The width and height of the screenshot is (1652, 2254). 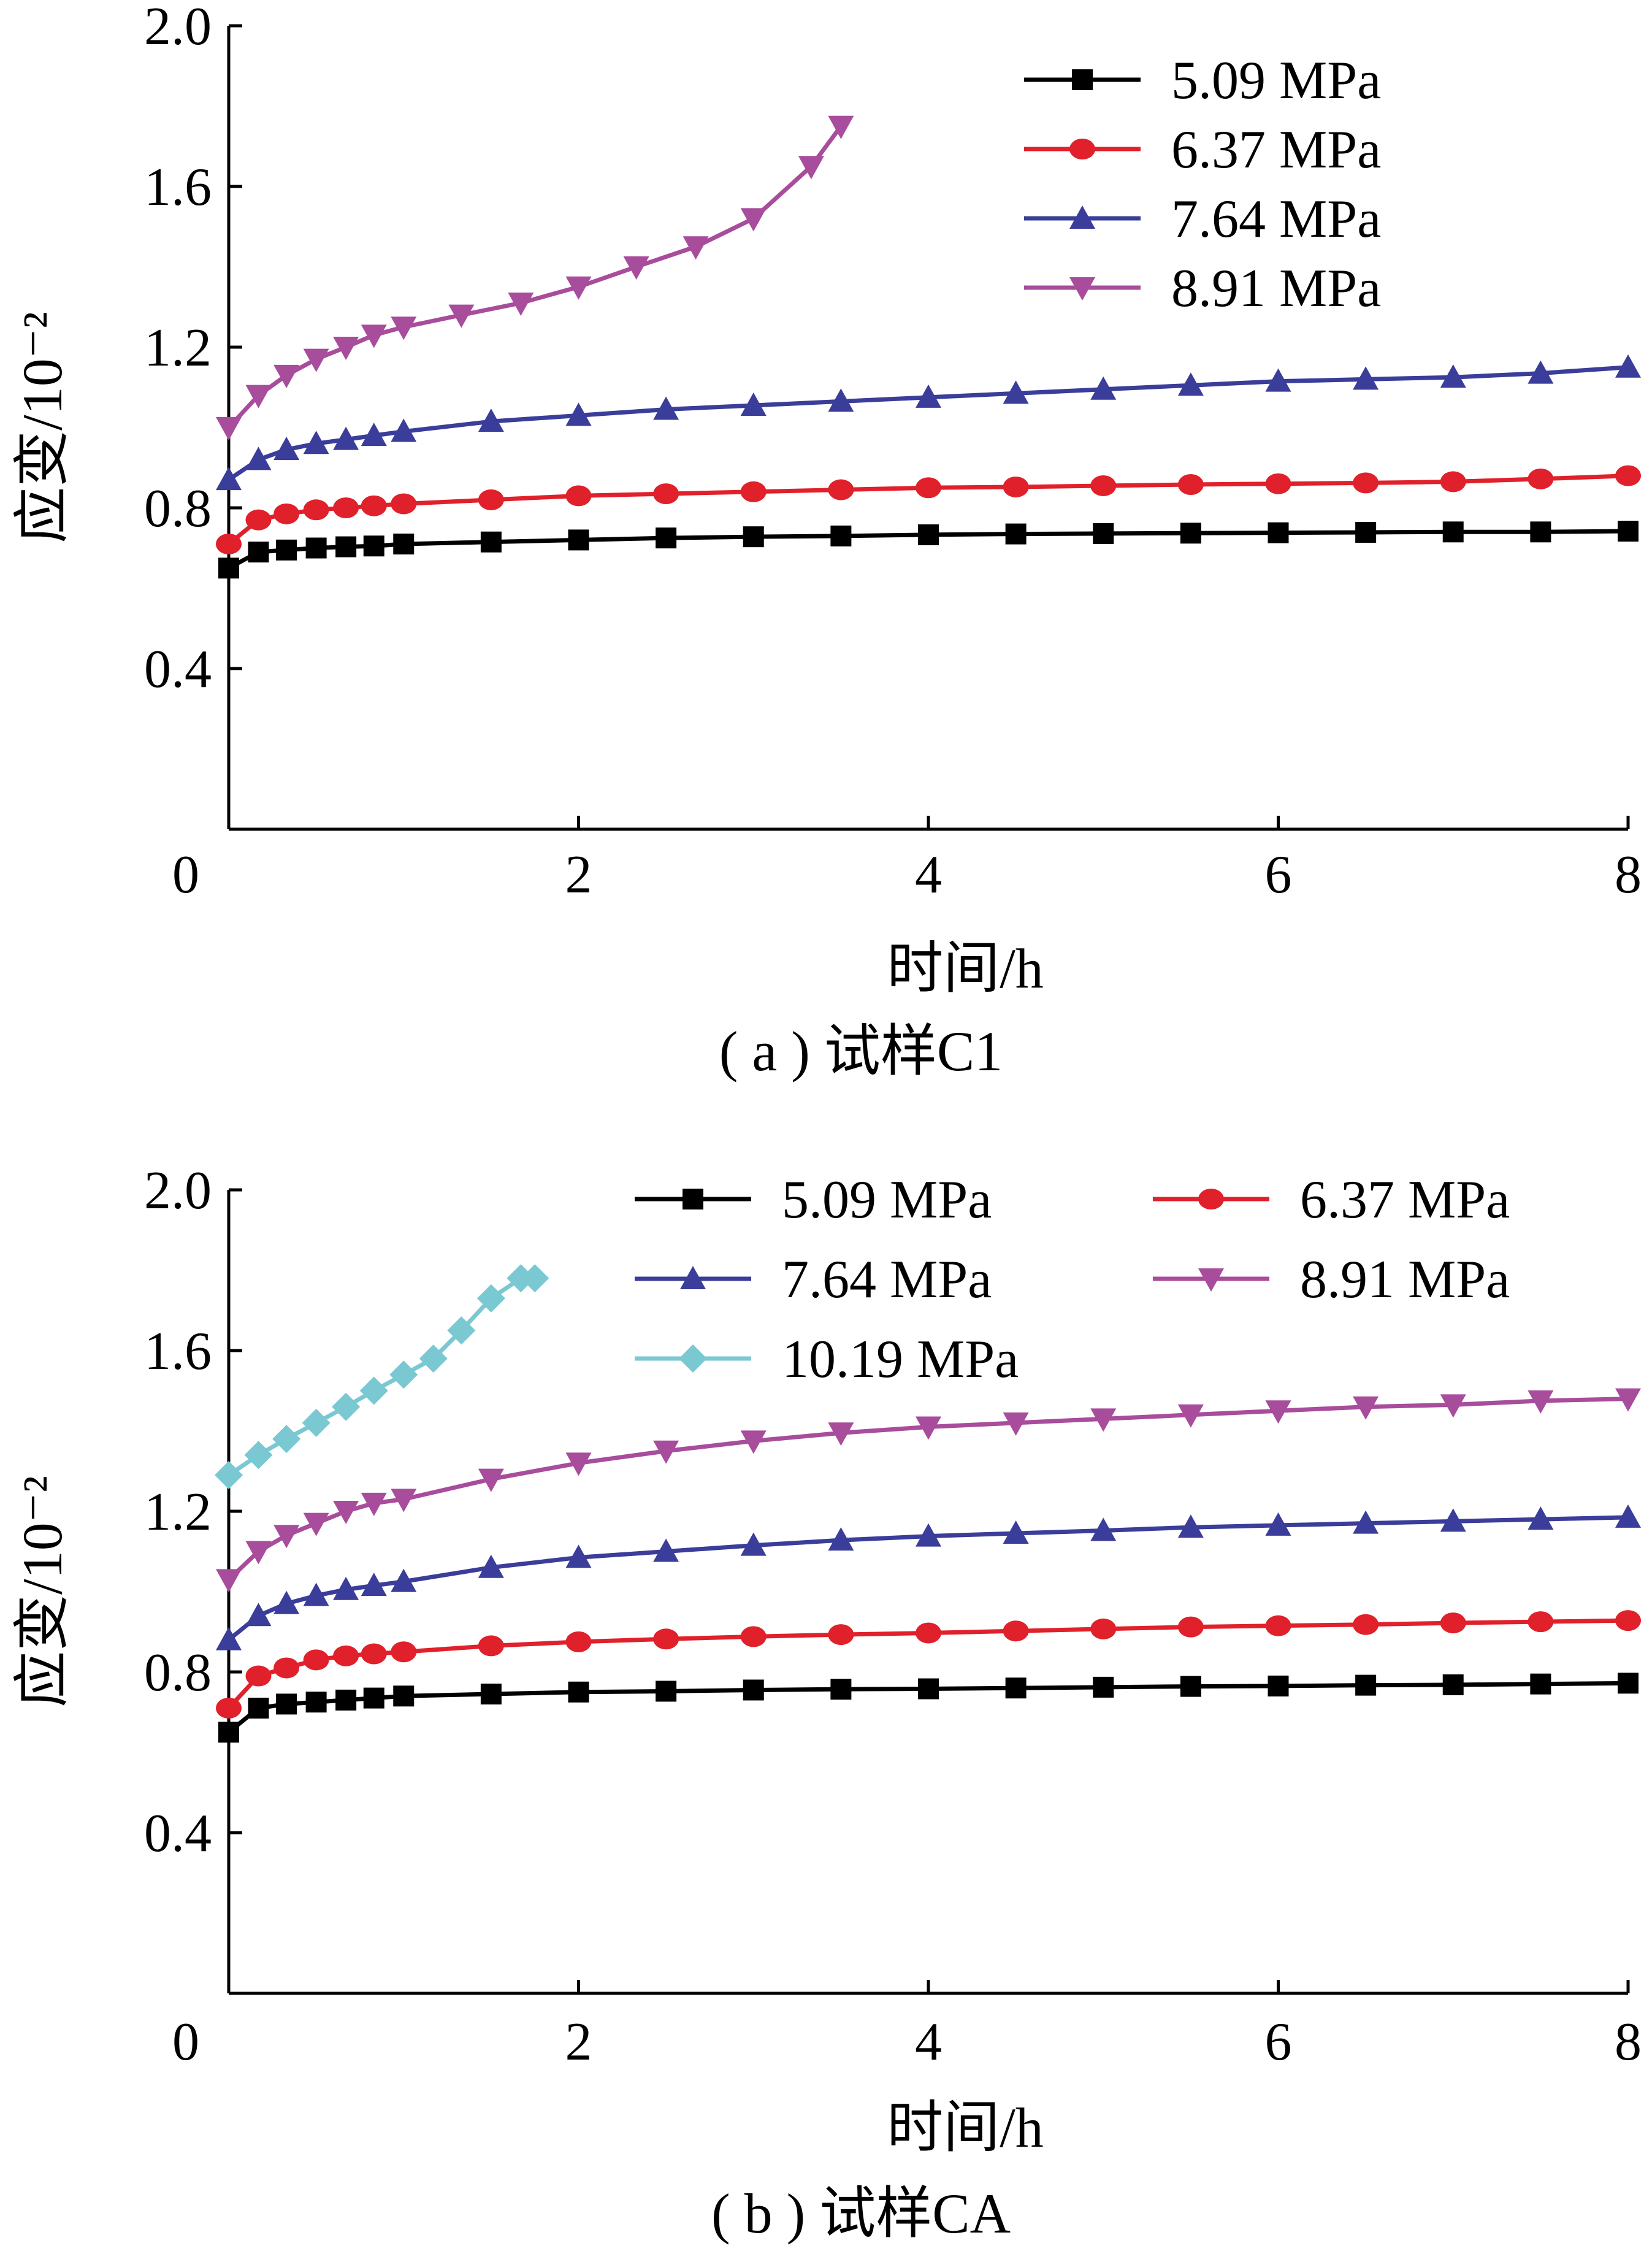 What do you see at coordinates (1276, 150) in the screenshot?
I see `legend-label: 6.37 MPa` at bounding box center [1276, 150].